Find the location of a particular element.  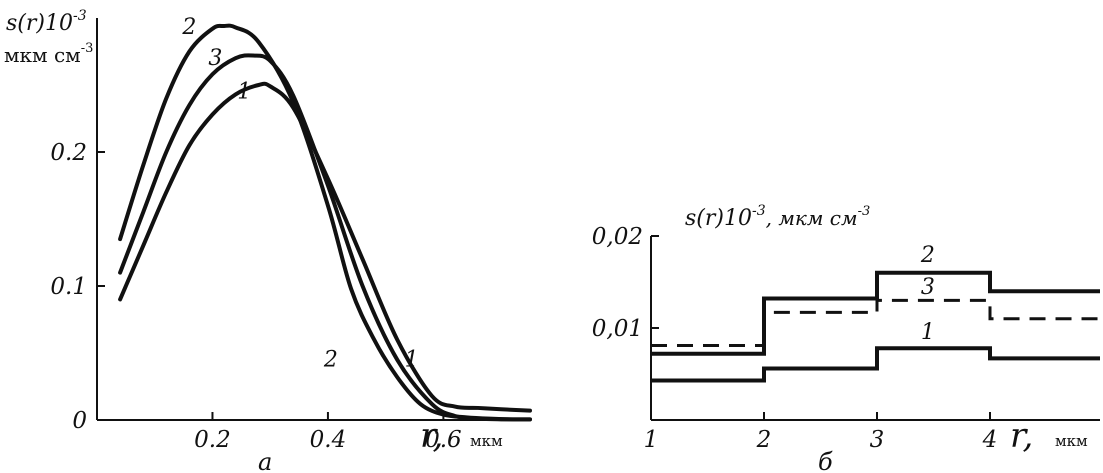

x-tick-label-b: 2 is located at coordinates (764, 440).